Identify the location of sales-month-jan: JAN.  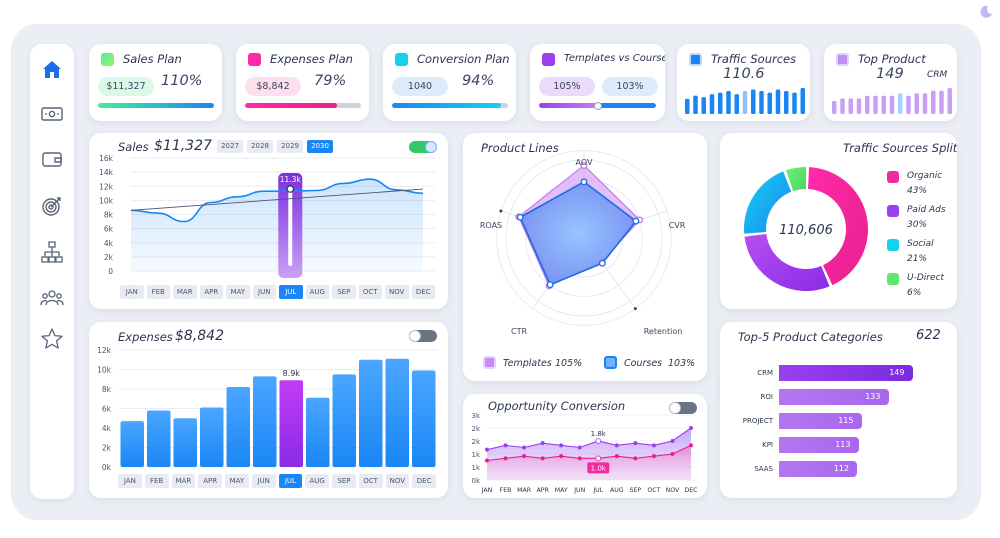
(132, 292).